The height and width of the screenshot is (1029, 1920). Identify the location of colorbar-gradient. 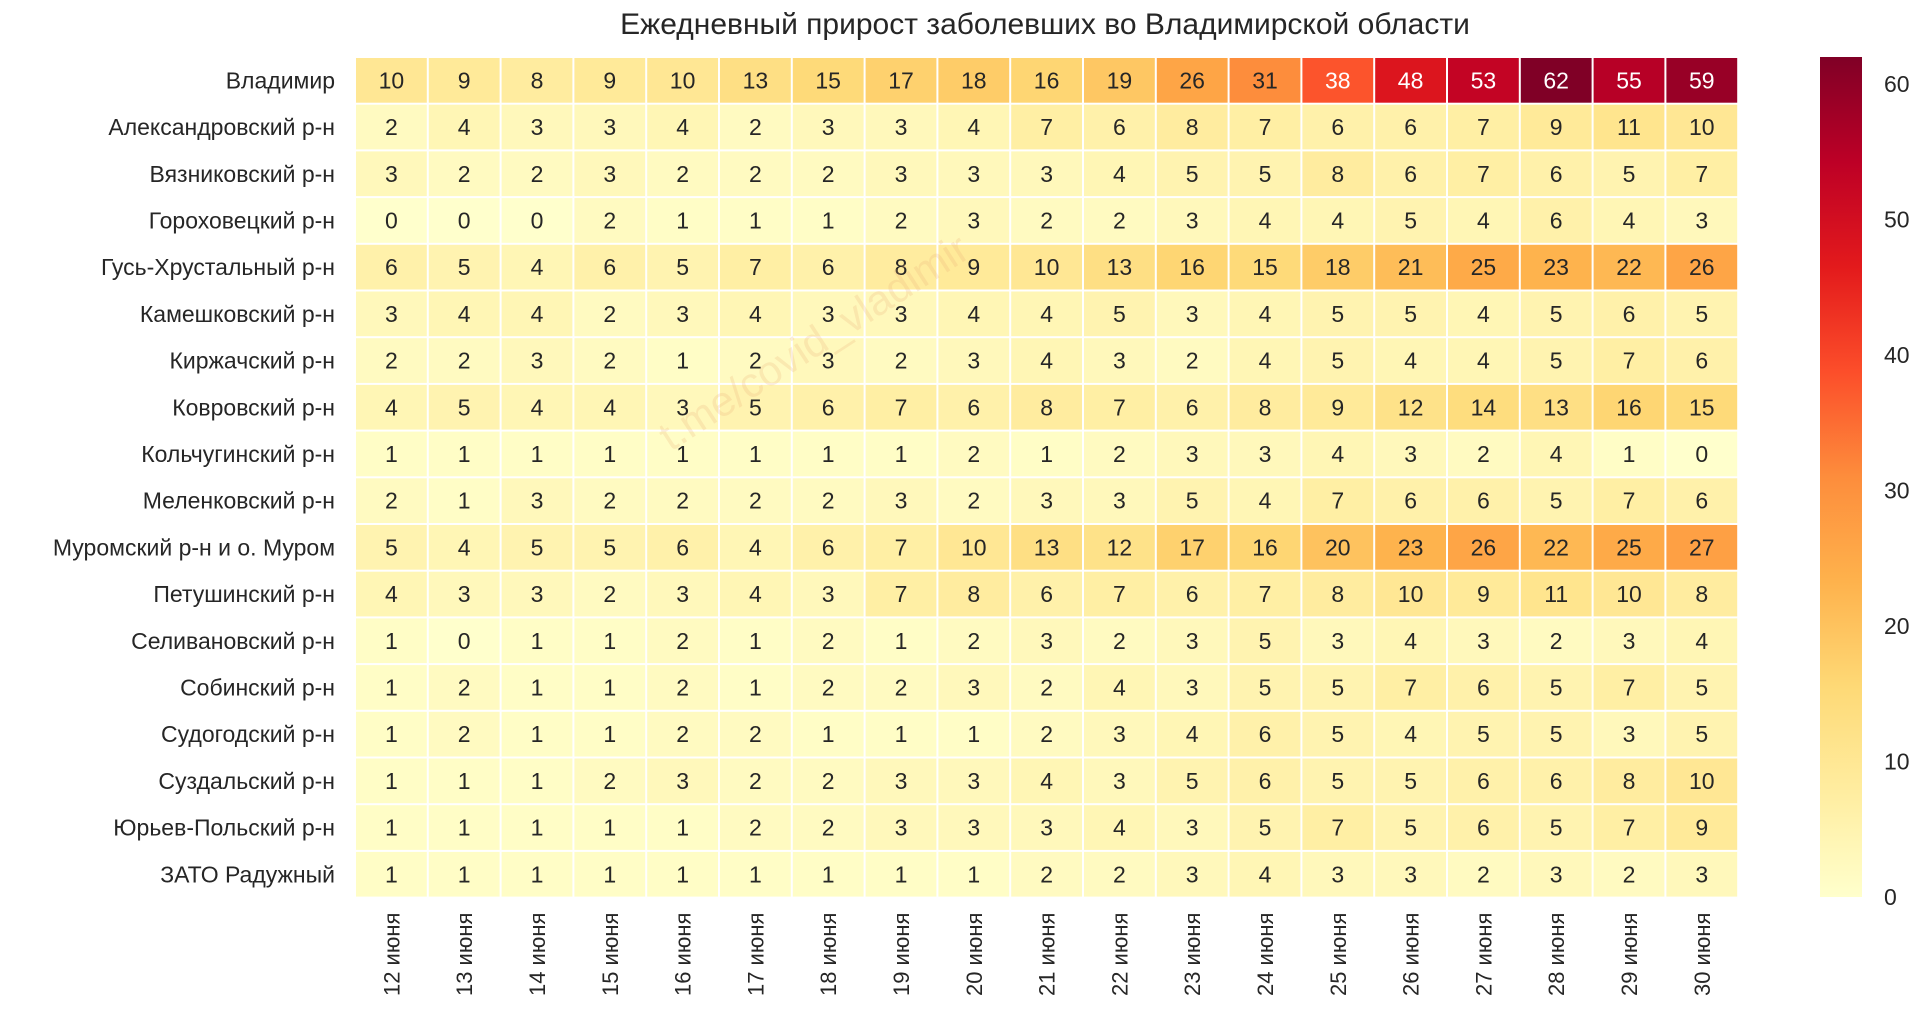
(1841, 477).